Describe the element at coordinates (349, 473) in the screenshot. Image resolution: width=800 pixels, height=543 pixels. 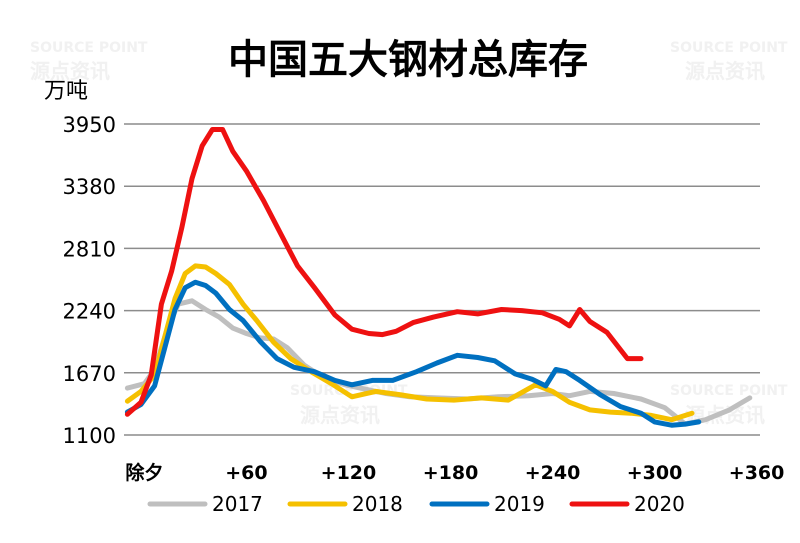
I see `x-tick-label: +120` at that location.